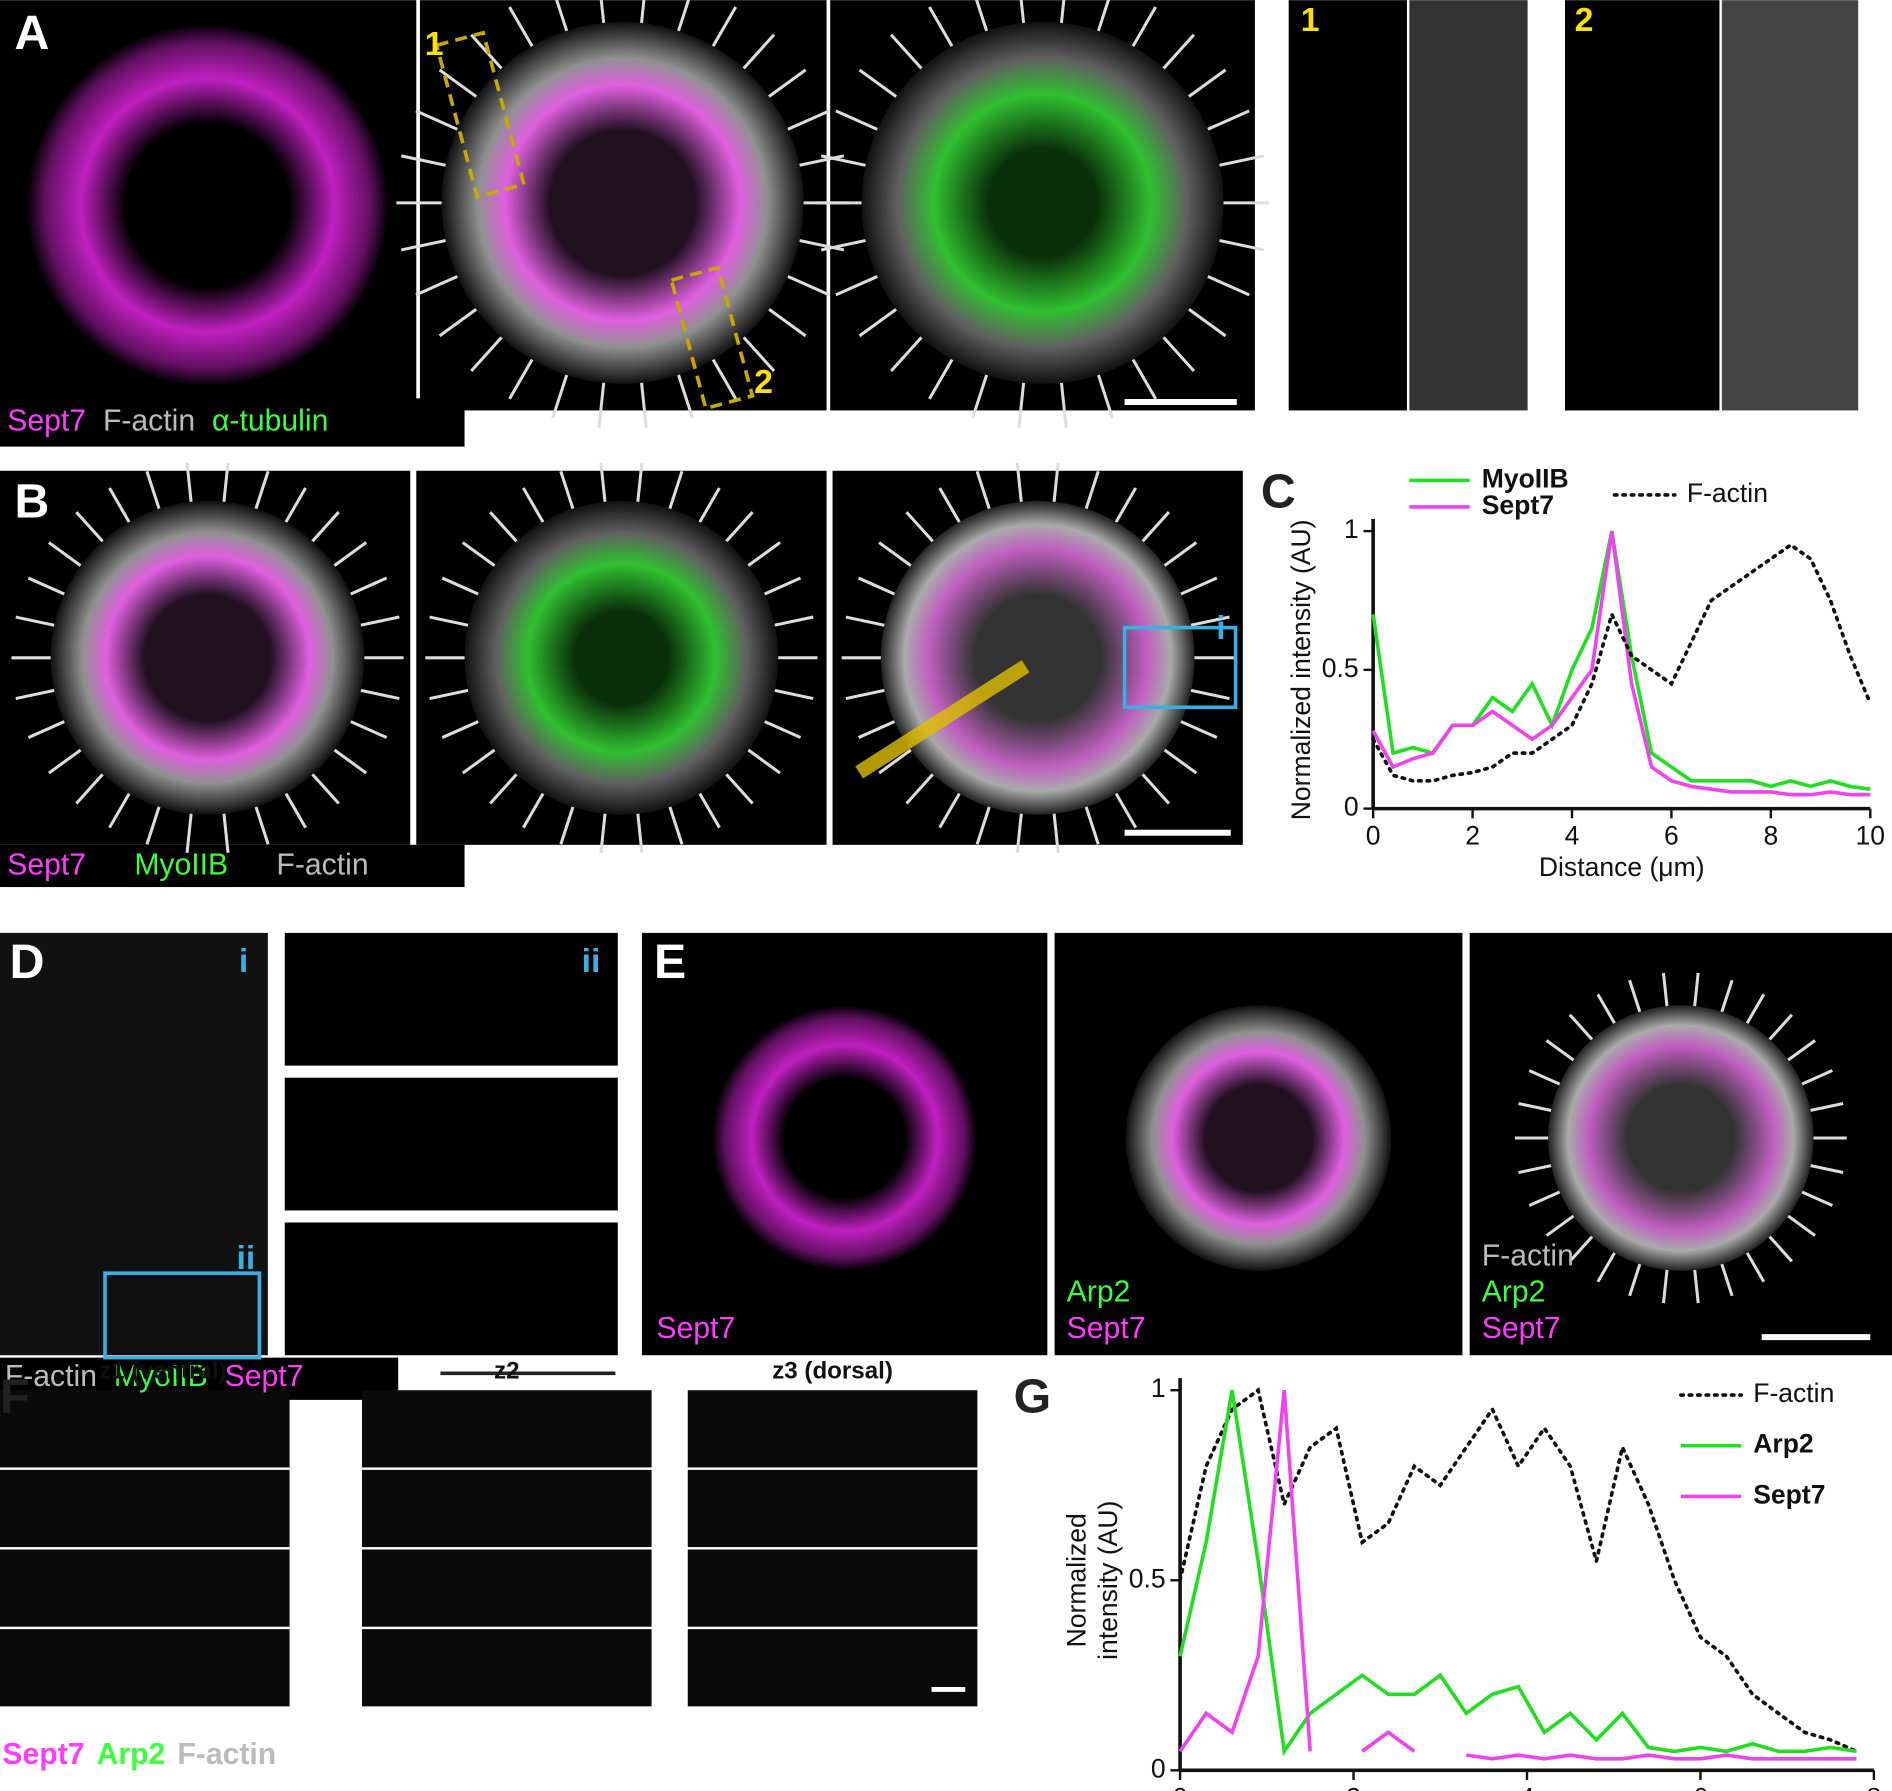  Describe the element at coordinates (31, 33) in the screenshot. I see `panel-letter: A` at that location.